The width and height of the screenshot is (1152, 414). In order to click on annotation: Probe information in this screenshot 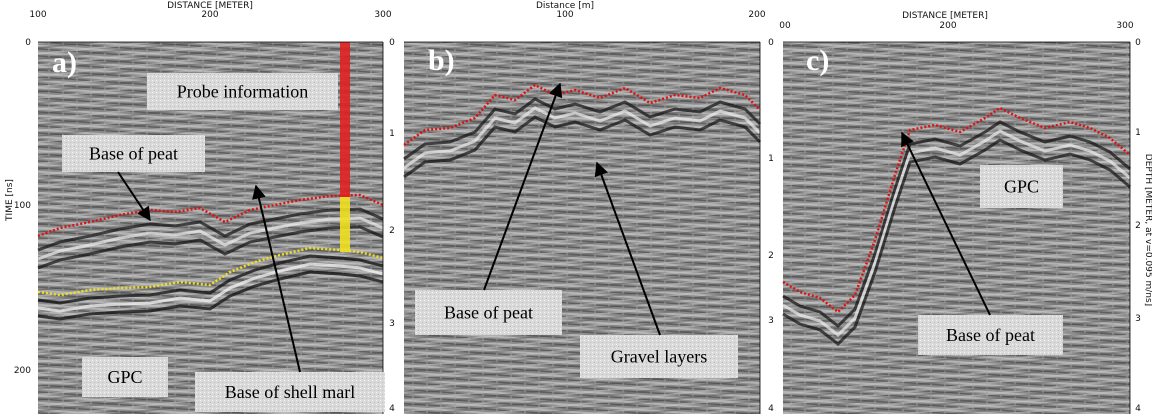, I will do `click(242, 92)`.